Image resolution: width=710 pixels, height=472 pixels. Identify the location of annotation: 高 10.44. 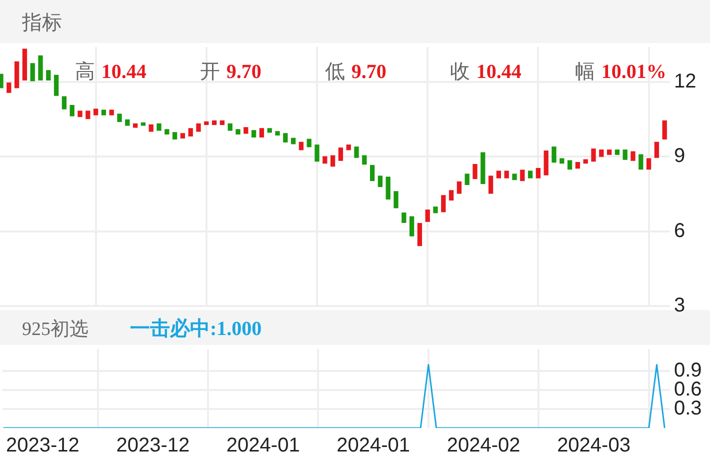
(110, 71).